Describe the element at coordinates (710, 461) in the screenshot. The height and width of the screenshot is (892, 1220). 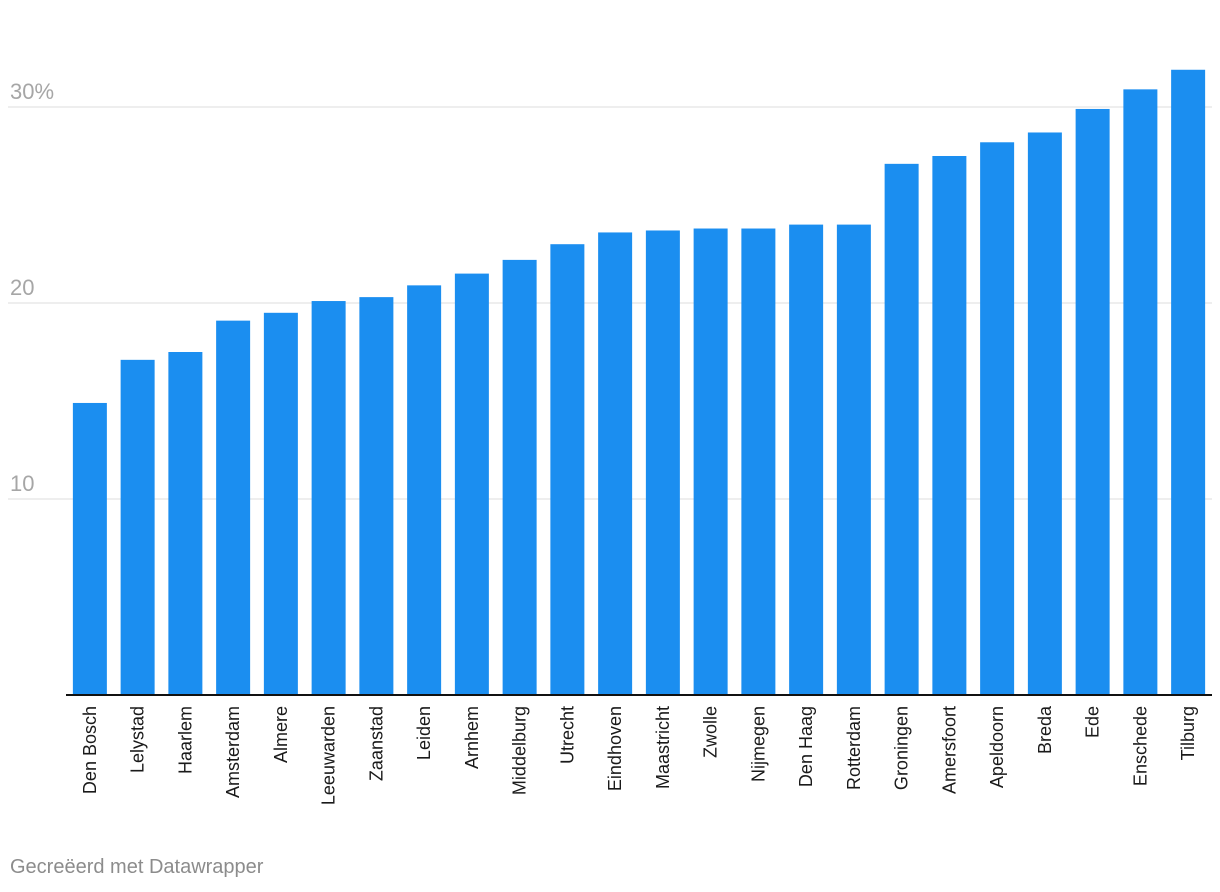
I see `bar-zwolle` at that location.